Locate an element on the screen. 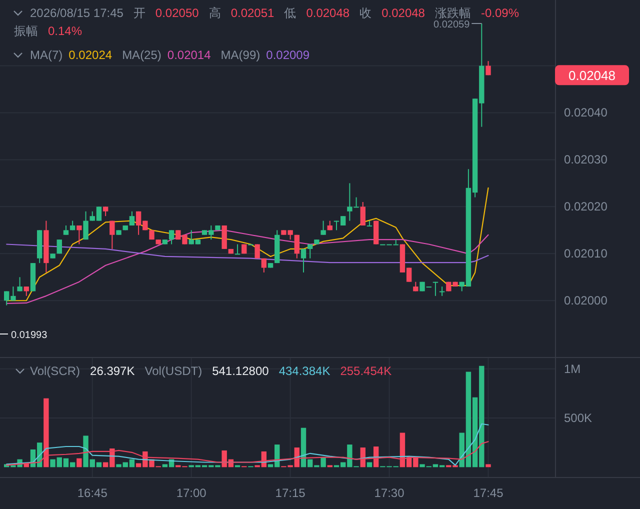 The width and height of the screenshot is (640, 509). annotation: 收 is located at coordinates (366, 13).